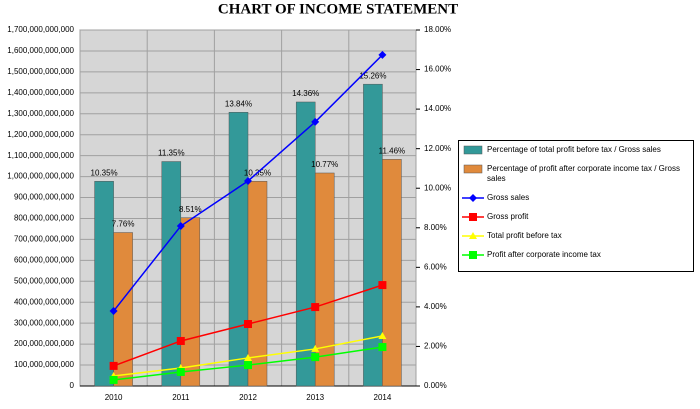 This screenshot has height=409, width=700. What do you see at coordinates (190, 209) in the screenshot?
I see `bar-value-label: 8.51%` at bounding box center [190, 209].